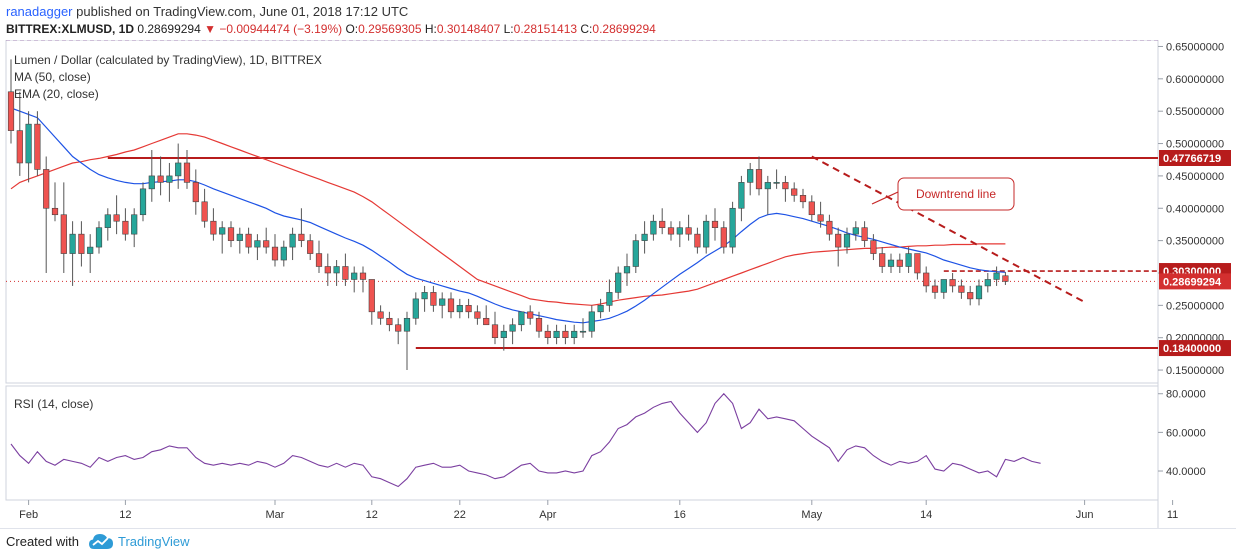  Describe the element at coordinates (525, 440) in the screenshot. I see `rsi-line` at that location.